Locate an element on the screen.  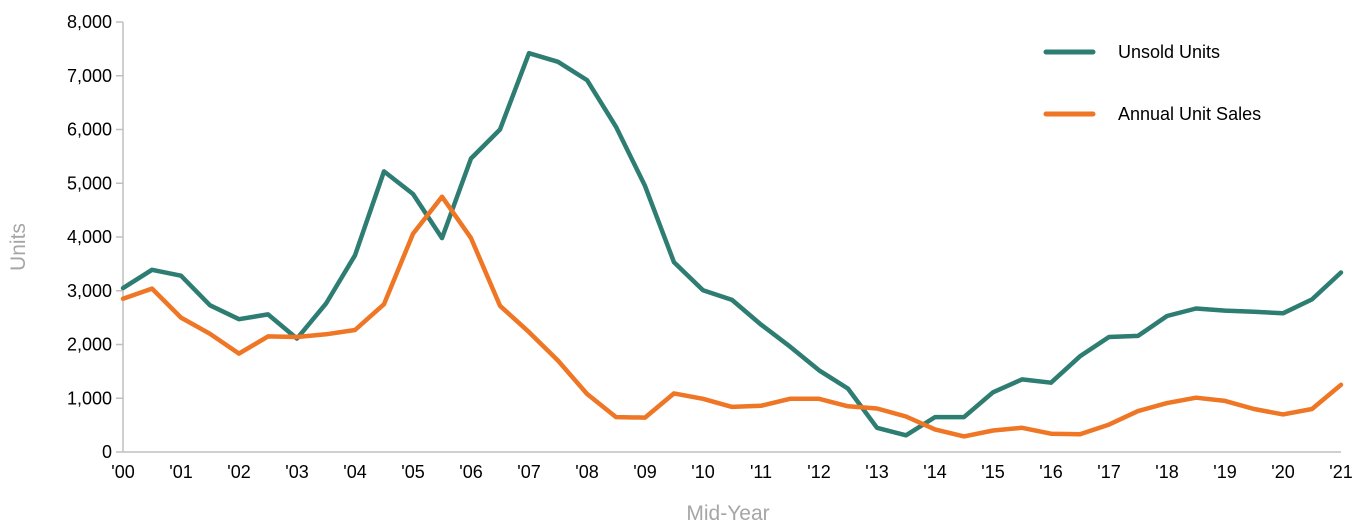
x-tick-label: '08 is located at coordinates (586, 472).